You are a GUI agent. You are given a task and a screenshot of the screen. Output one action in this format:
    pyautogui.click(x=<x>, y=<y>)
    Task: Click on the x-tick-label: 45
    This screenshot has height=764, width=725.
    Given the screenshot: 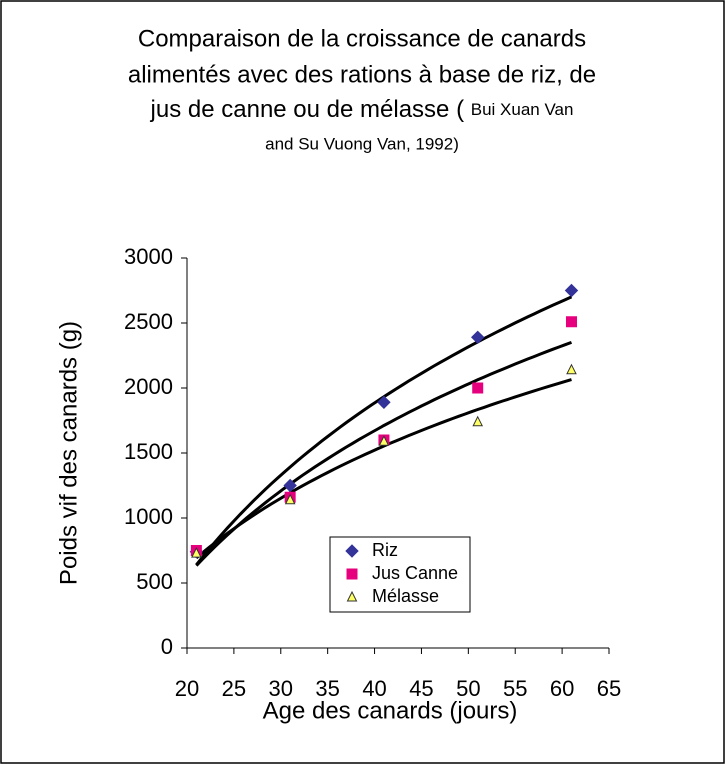 What is the action you would take?
    pyautogui.click(x=421, y=688)
    